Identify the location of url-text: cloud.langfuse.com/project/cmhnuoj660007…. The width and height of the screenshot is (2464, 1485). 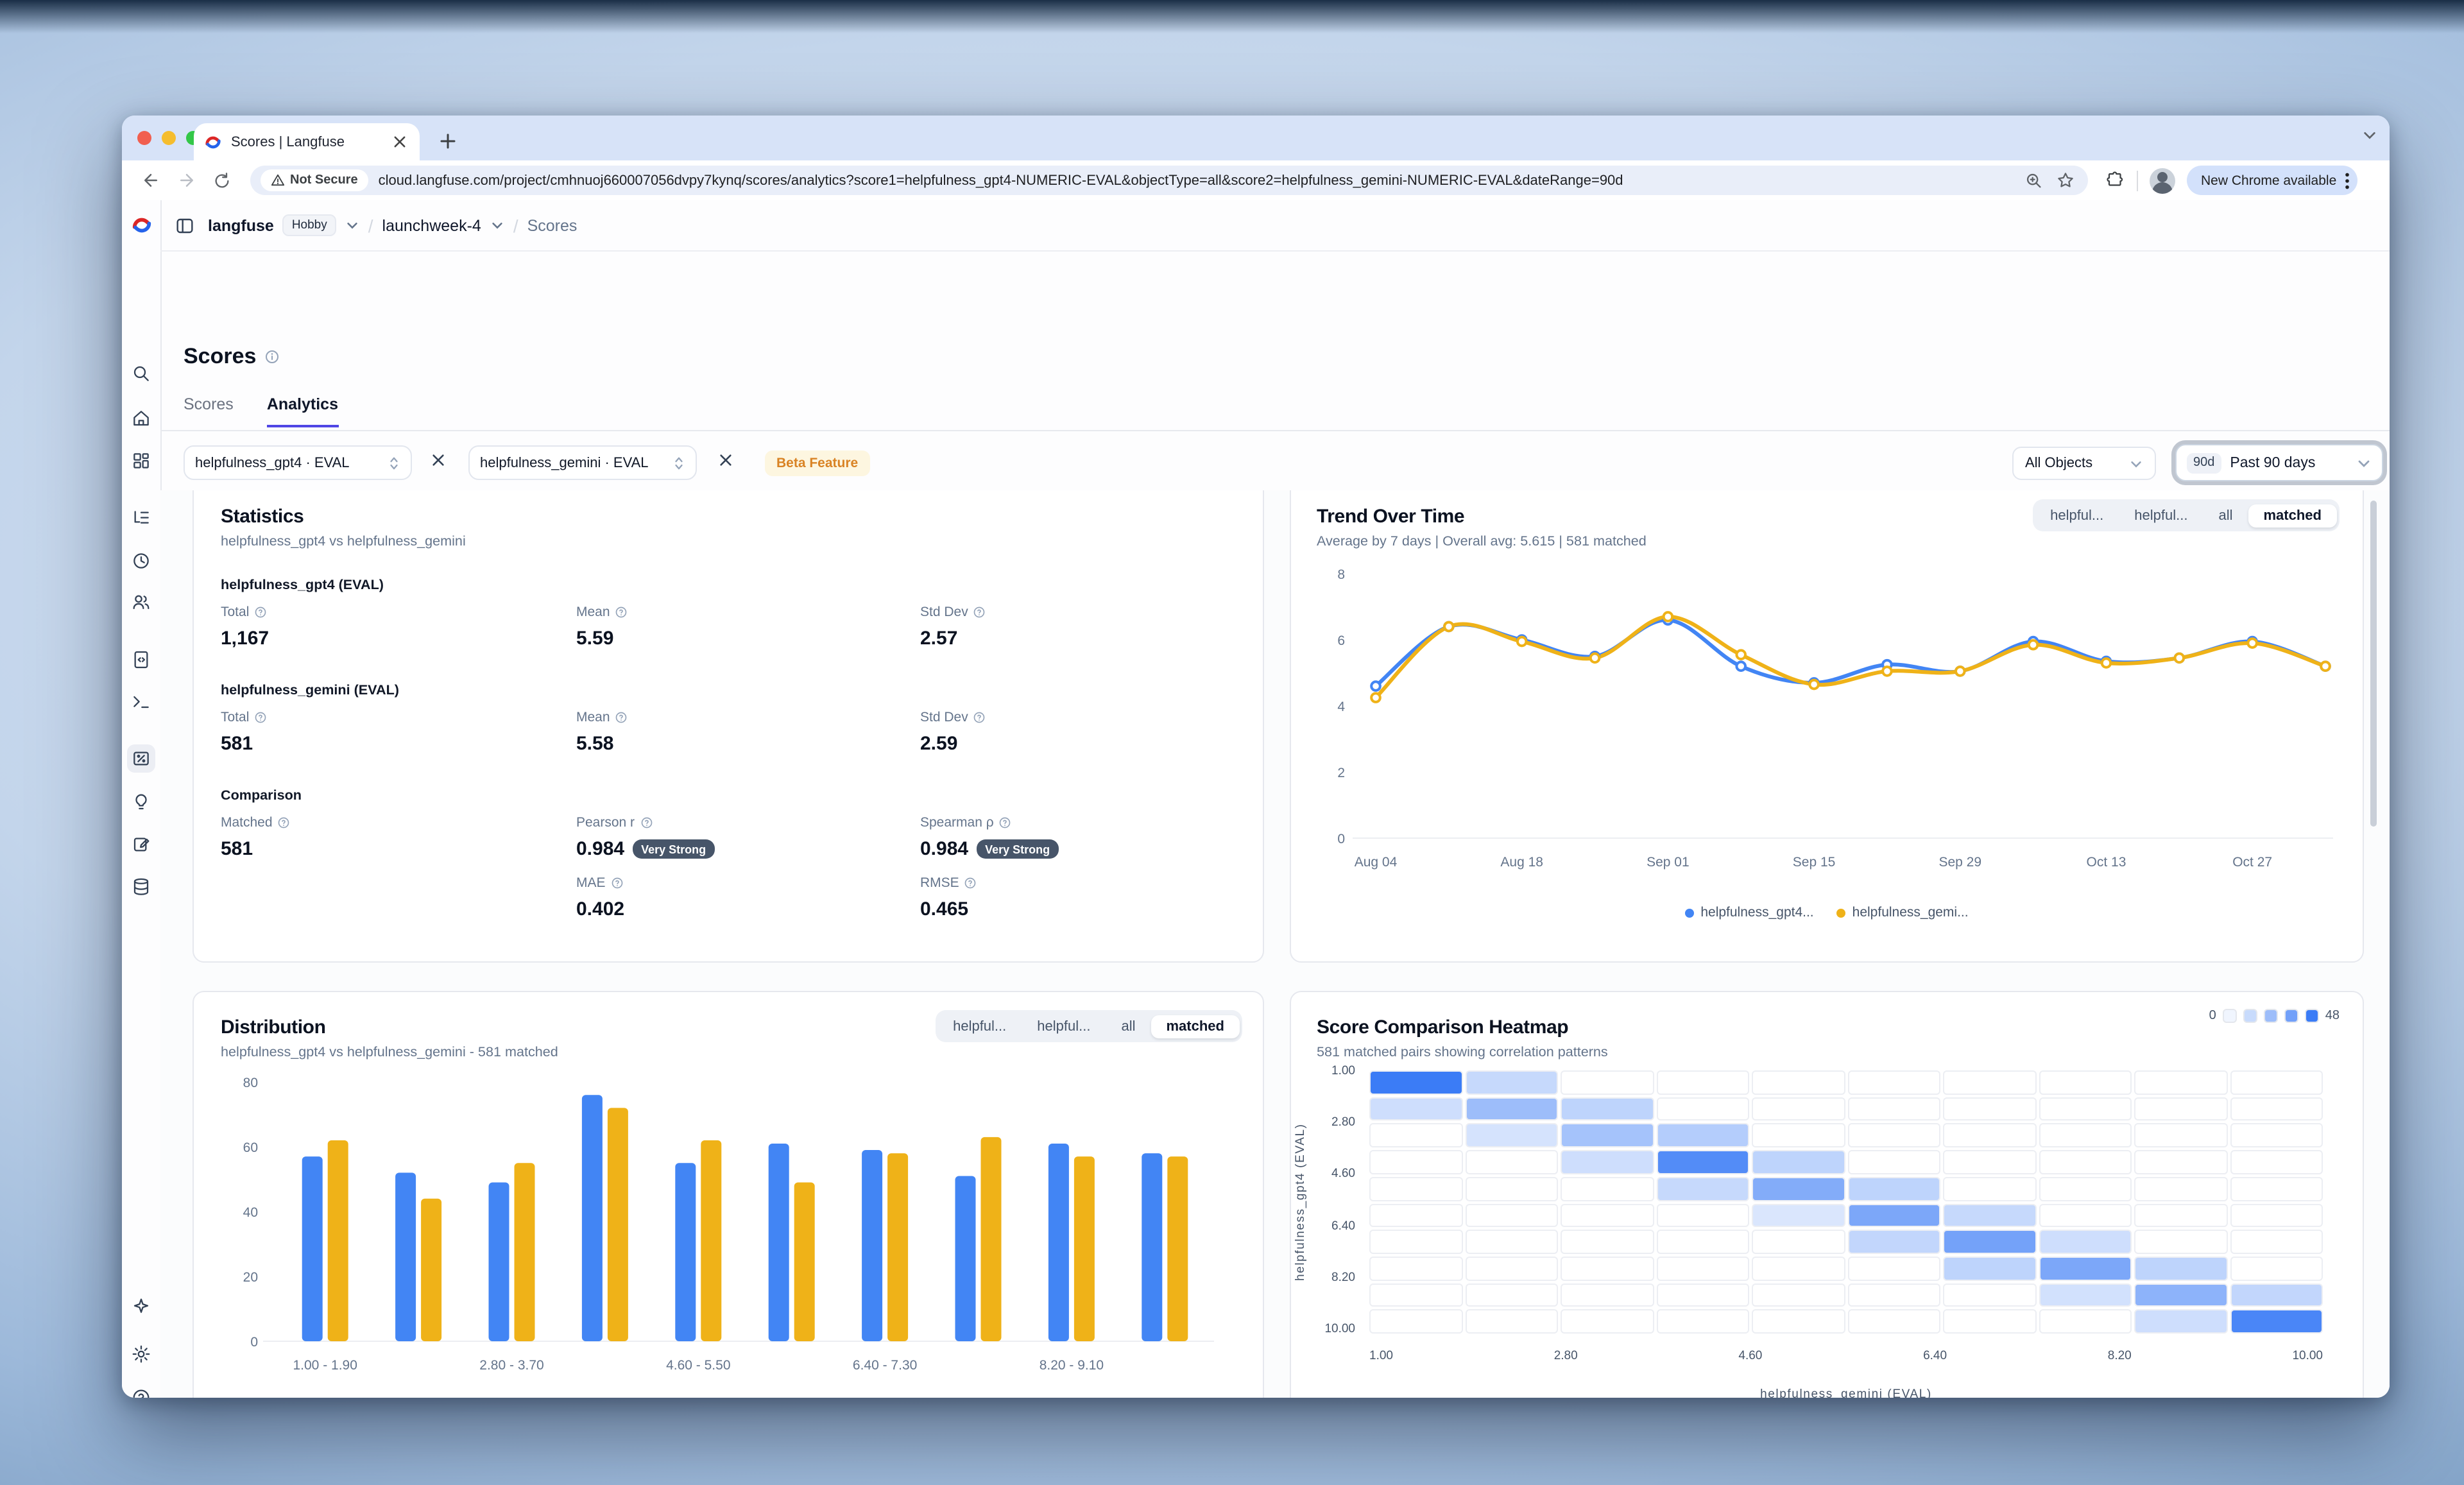
(1001, 180).